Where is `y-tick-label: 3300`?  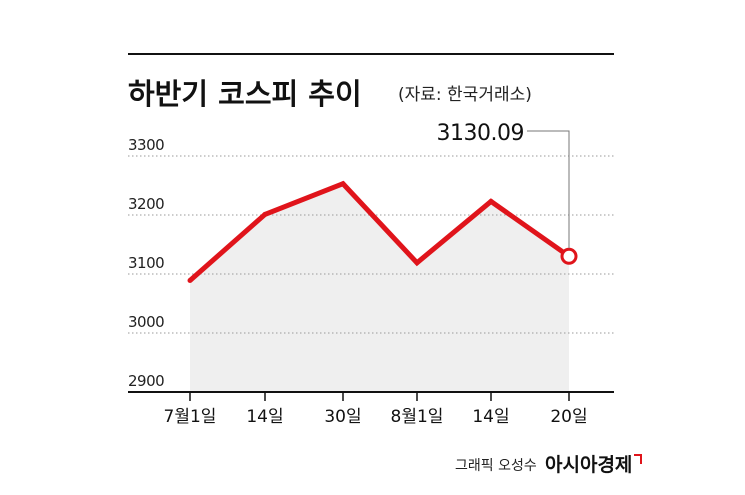
y-tick-label: 3300 is located at coordinates (146, 145).